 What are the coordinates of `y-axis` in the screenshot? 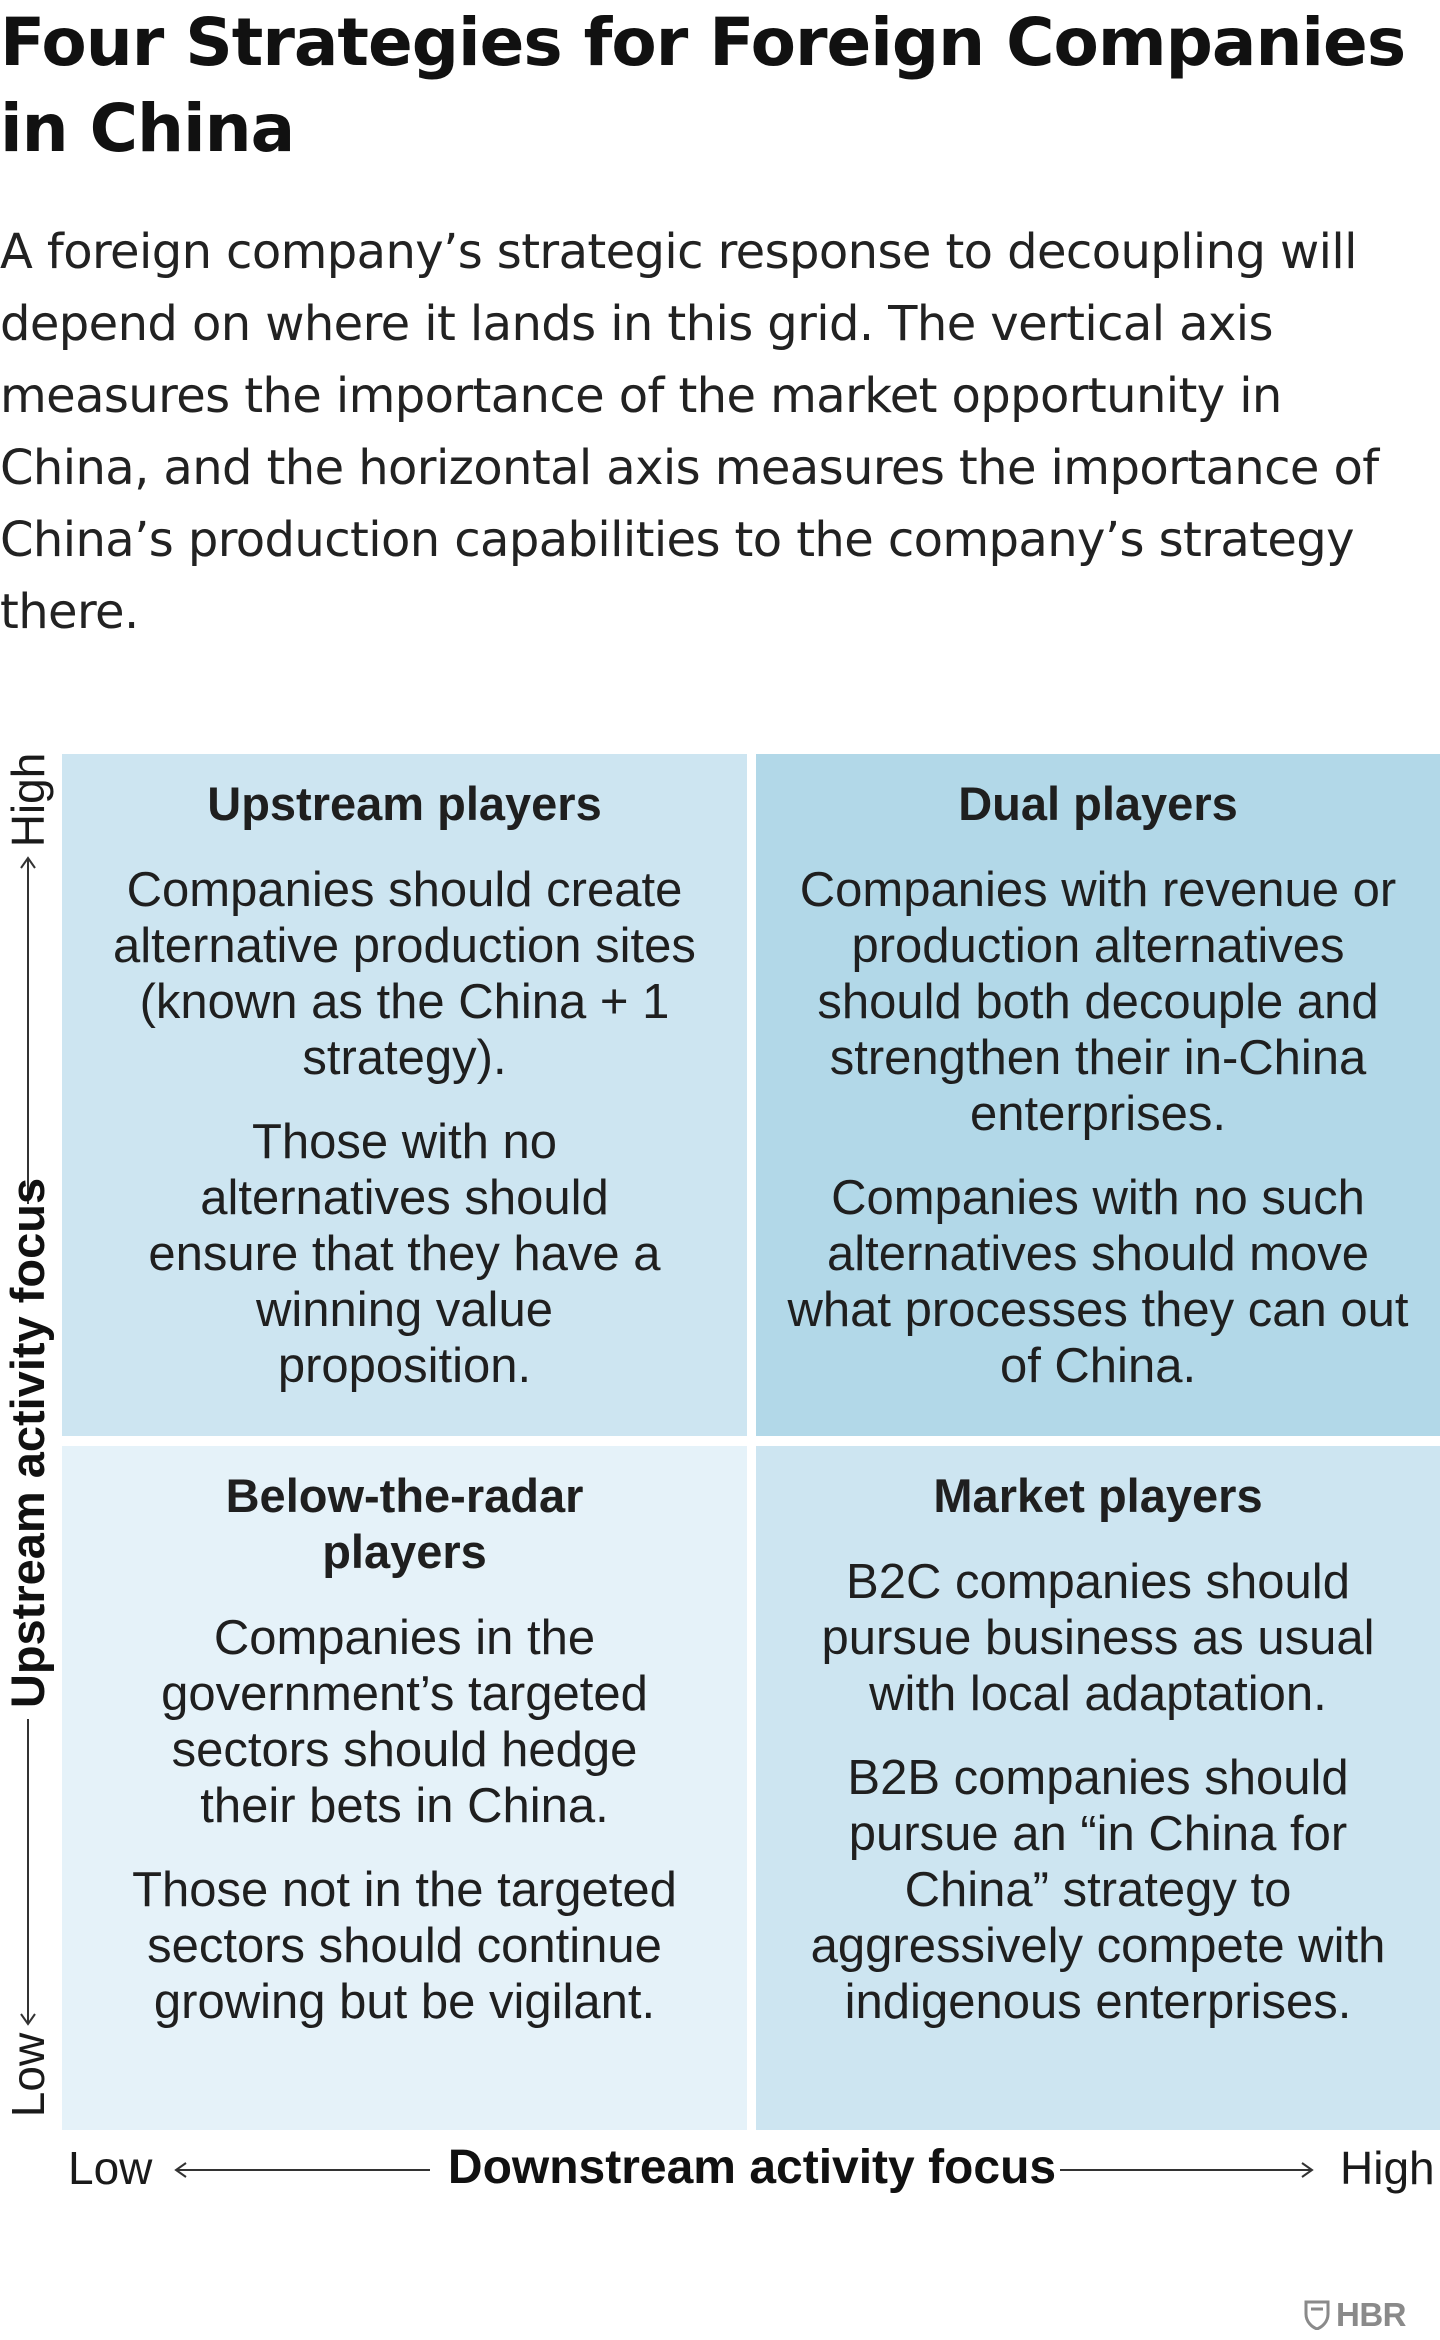 It's located at (29, 1442).